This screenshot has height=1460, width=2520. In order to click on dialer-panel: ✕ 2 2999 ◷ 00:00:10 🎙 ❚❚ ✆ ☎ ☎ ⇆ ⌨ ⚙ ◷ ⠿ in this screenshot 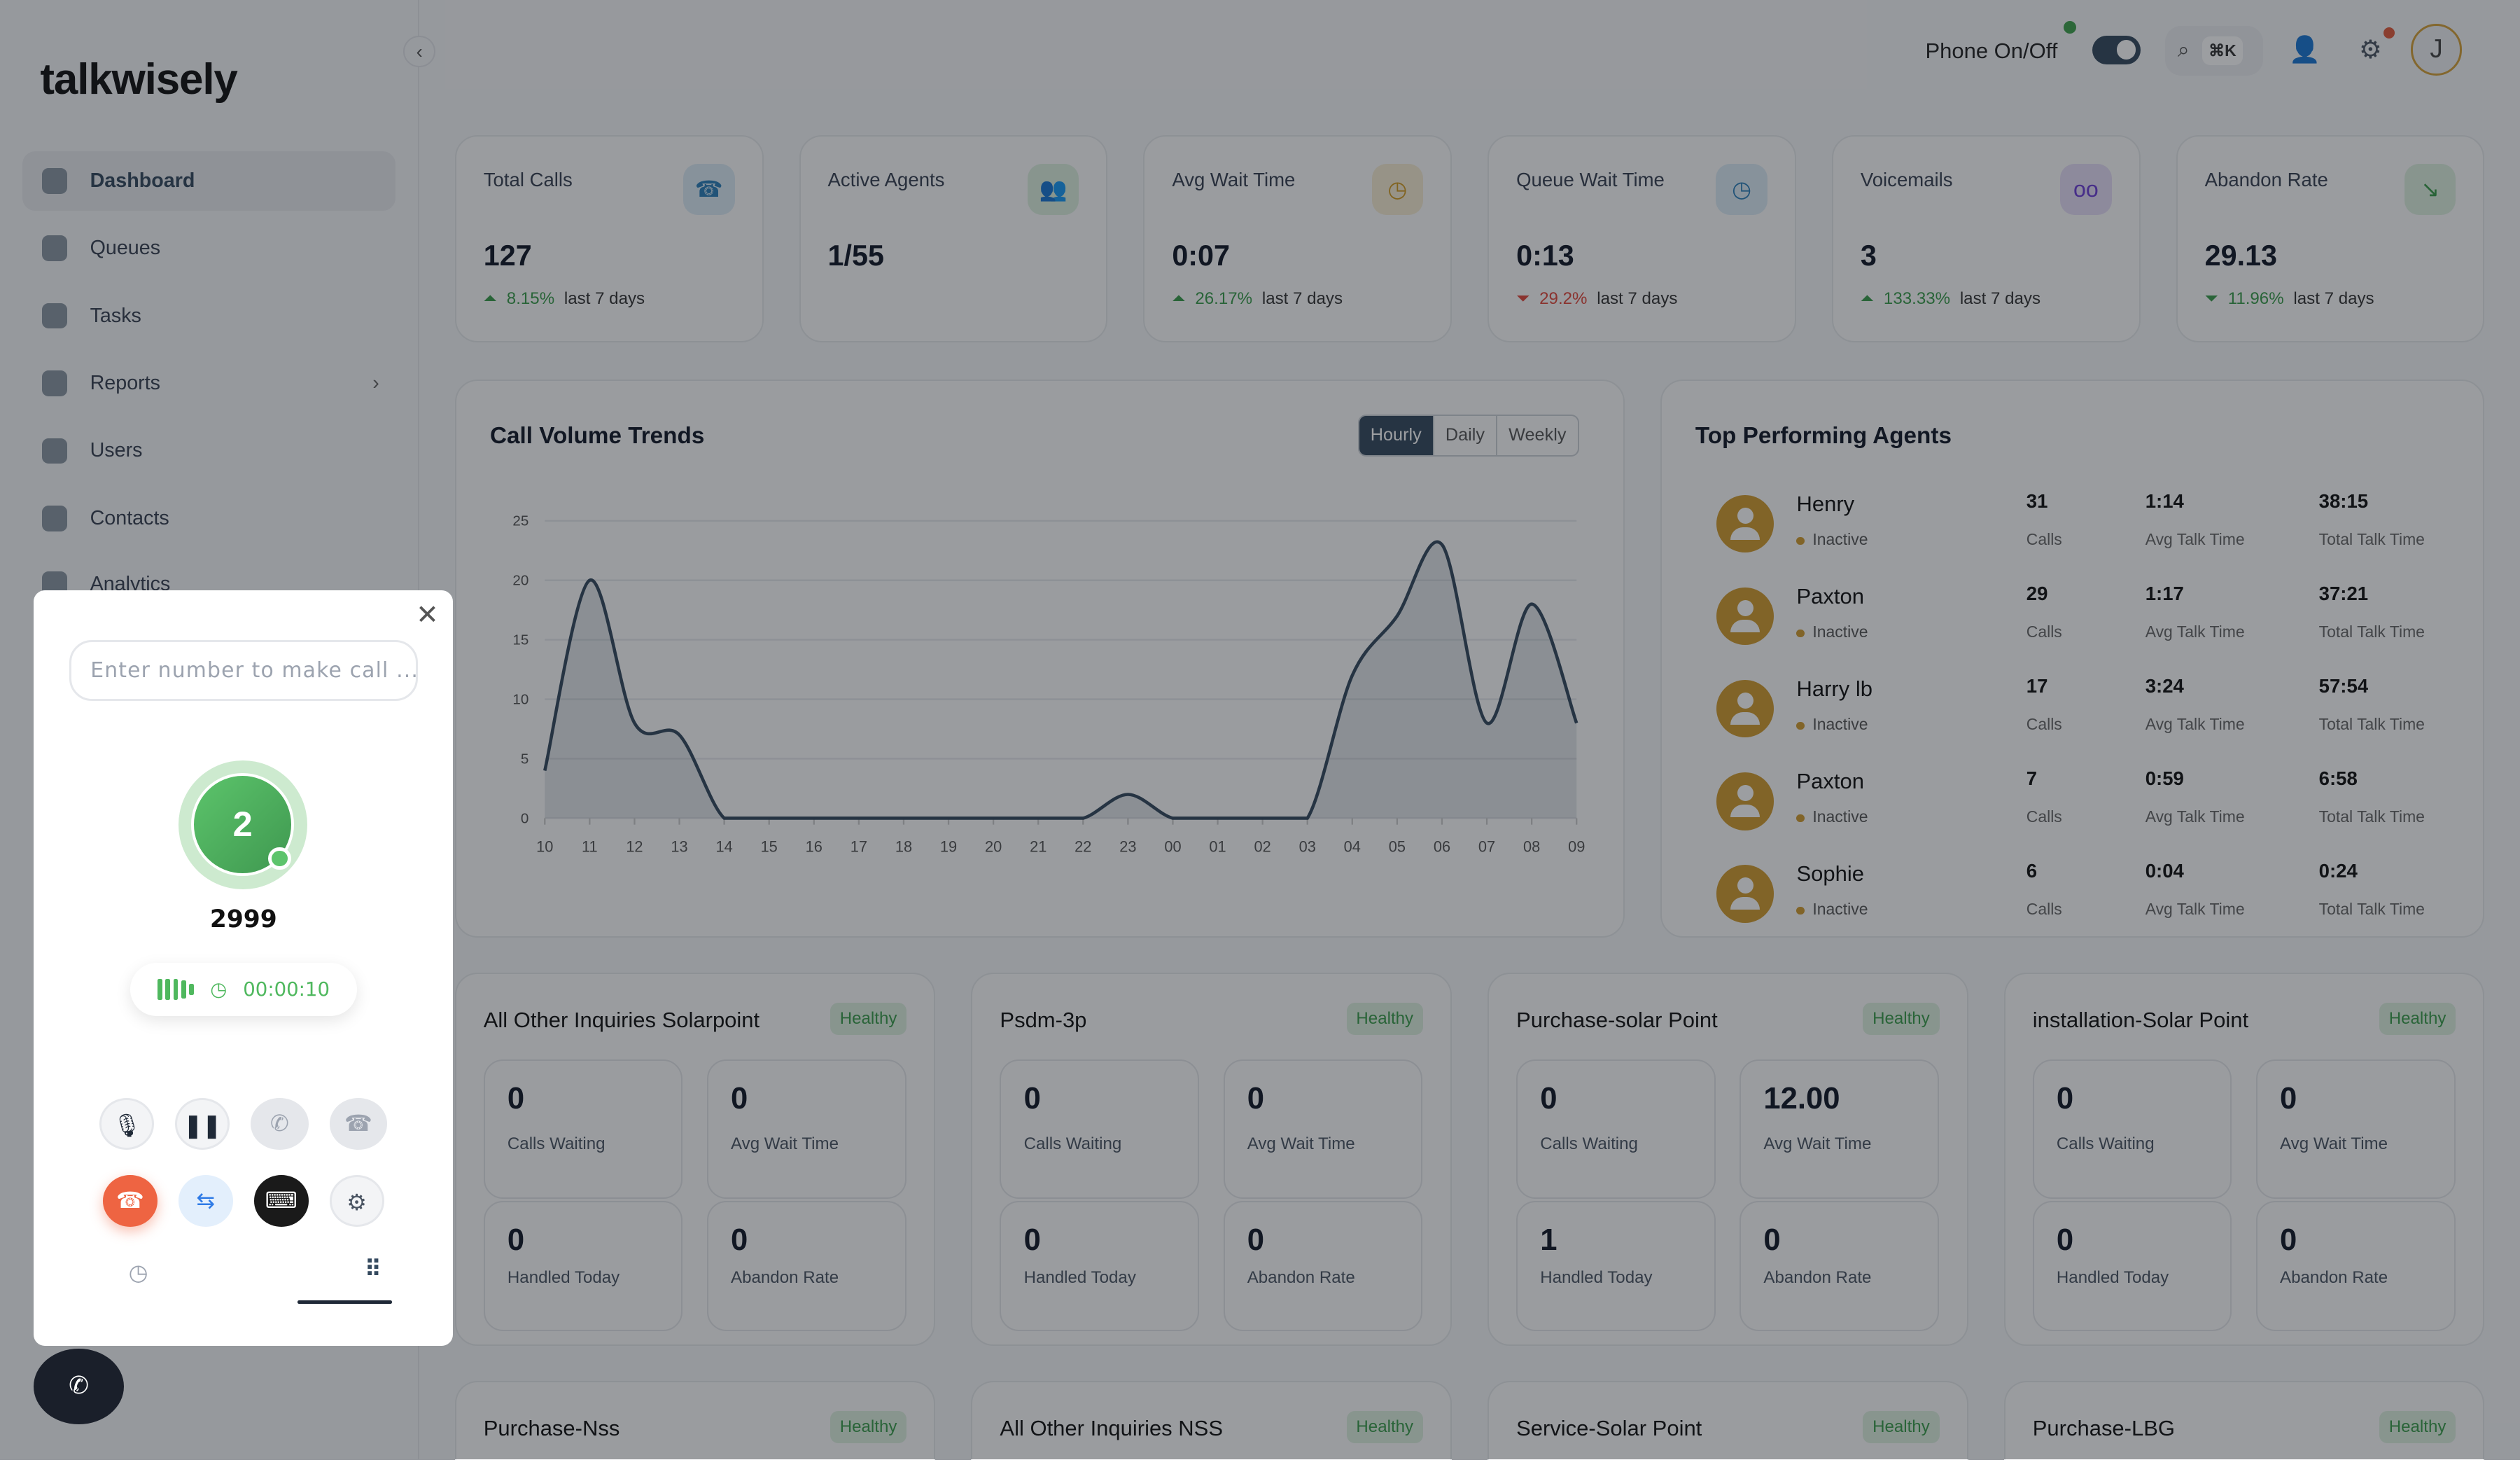, I will do `click(243, 968)`.